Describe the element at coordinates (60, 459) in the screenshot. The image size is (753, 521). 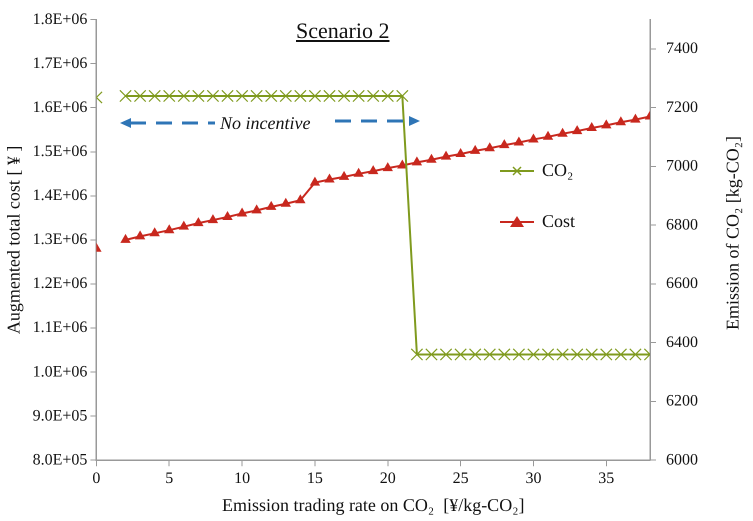
I see `y-tick-label: 8.0E+05` at that location.